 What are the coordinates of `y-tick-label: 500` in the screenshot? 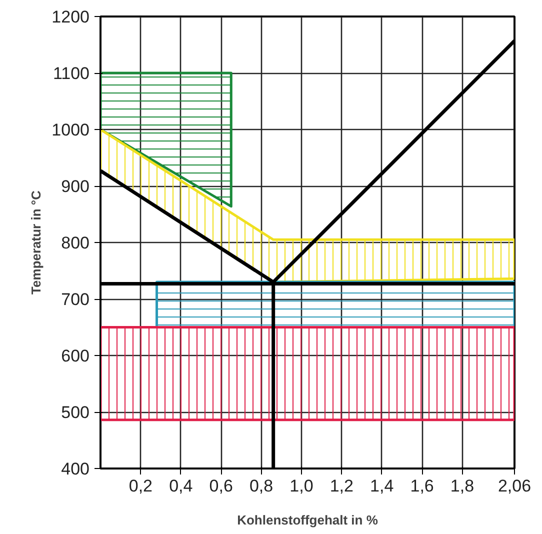 It's located at (75, 412).